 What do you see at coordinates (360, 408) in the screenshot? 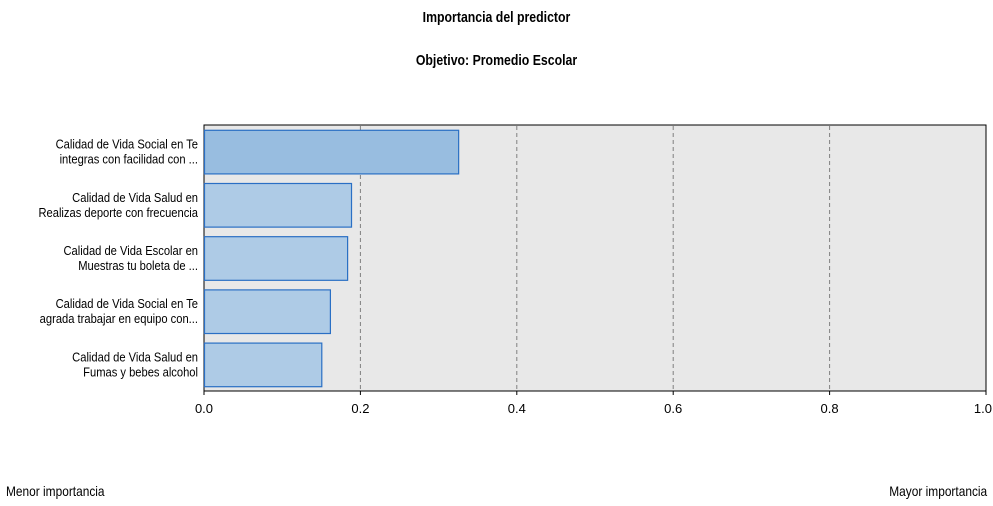
I see `x-tick-label: 0.2` at bounding box center [360, 408].